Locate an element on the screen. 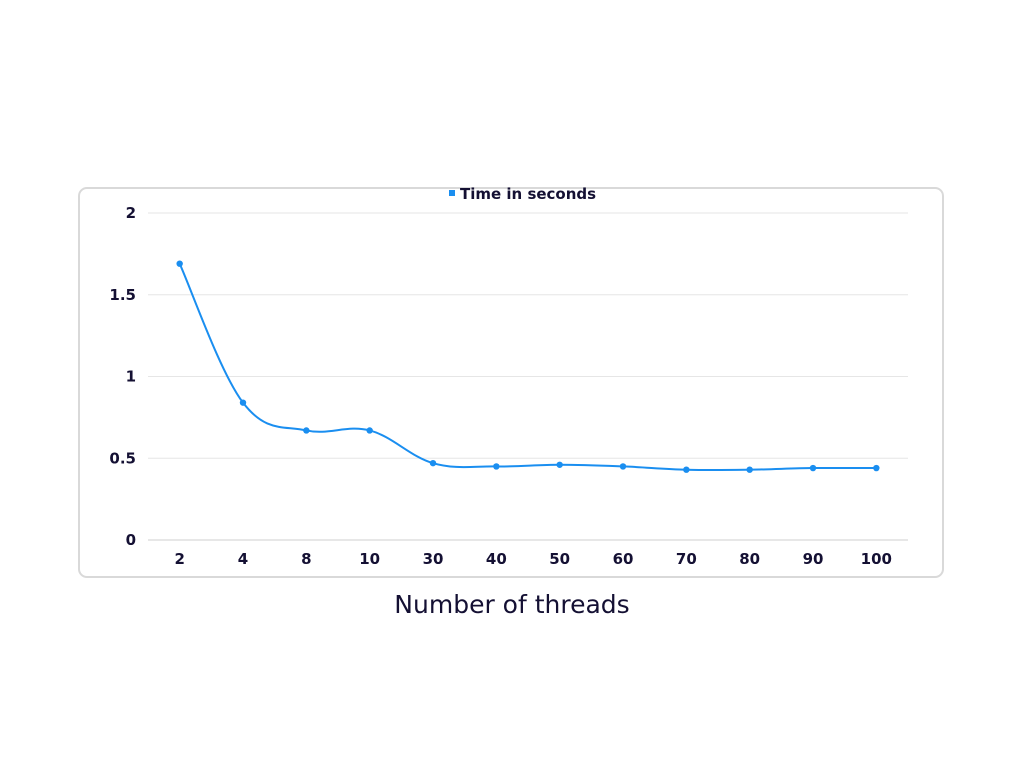  y-tick-label: 2 is located at coordinates (131, 213).